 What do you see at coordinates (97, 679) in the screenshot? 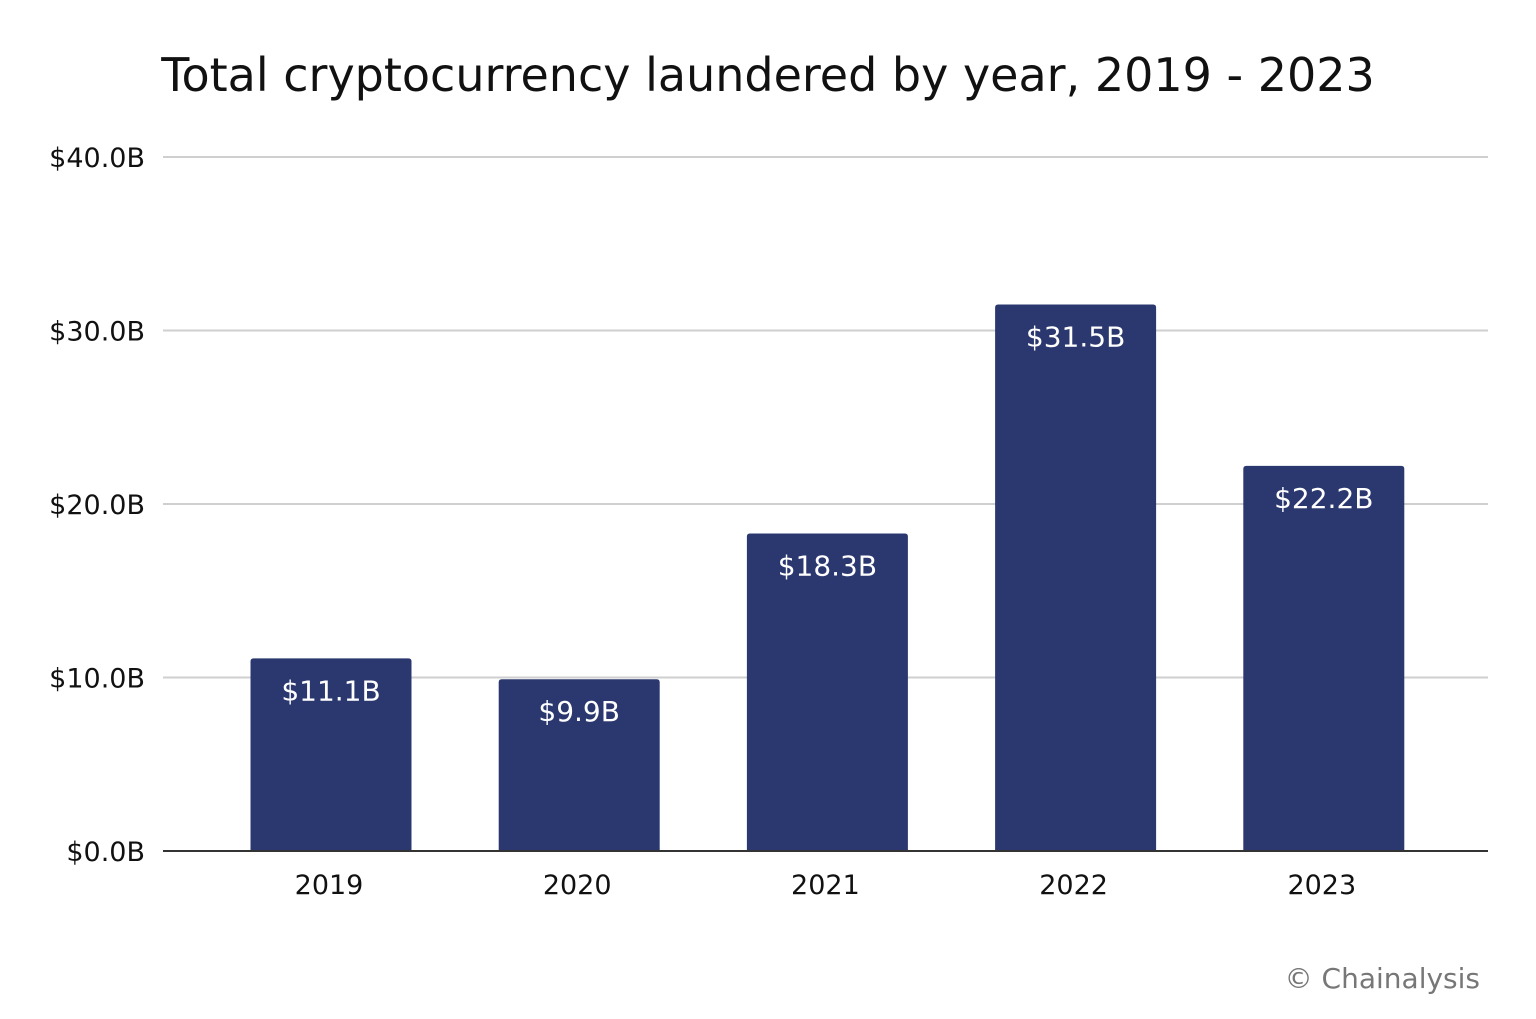
I see `y-tick-label: $10.0B` at bounding box center [97, 679].